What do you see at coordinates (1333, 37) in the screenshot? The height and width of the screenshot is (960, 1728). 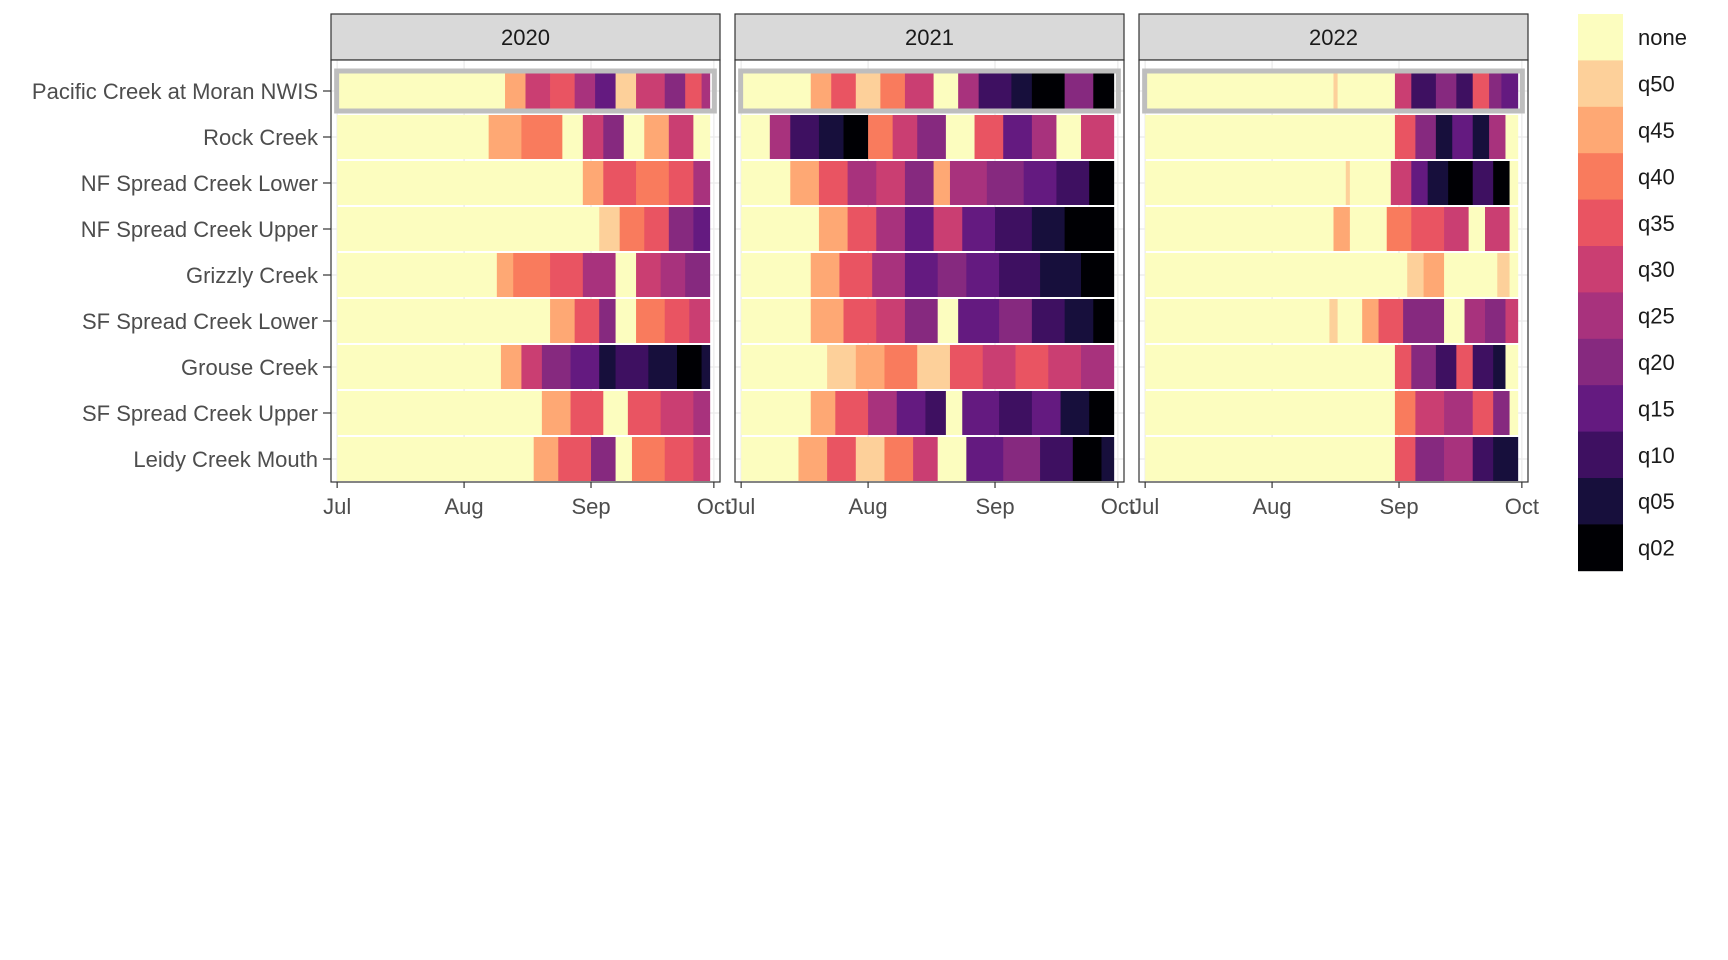 I see `facet-strip` at bounding box center [1333, 37].